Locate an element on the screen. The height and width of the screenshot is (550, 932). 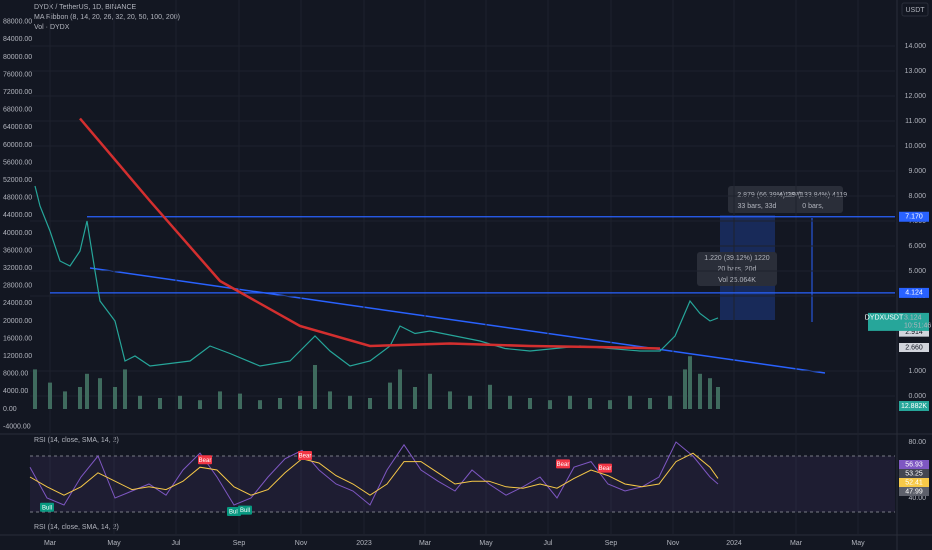
y-tick-label: 13.000 is located at coordinates (916, 71).